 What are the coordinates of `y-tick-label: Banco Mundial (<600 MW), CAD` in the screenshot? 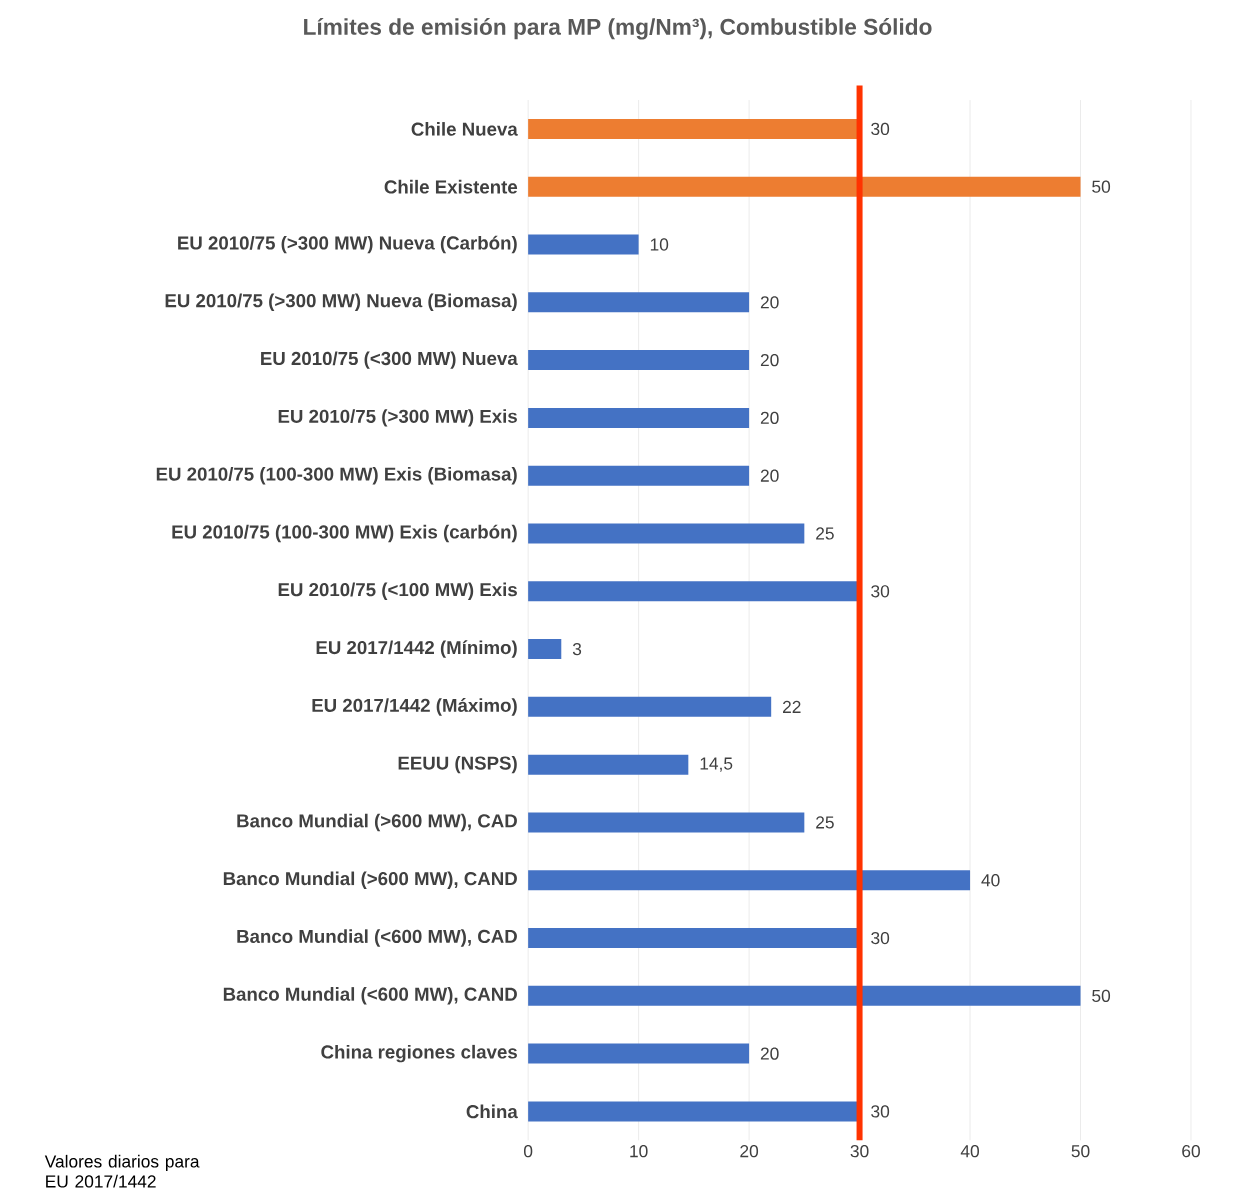 It's located at (377, 938).